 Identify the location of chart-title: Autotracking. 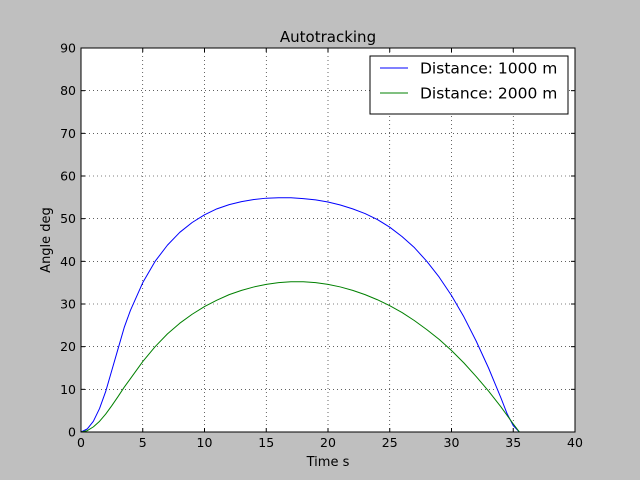
(328, 37).